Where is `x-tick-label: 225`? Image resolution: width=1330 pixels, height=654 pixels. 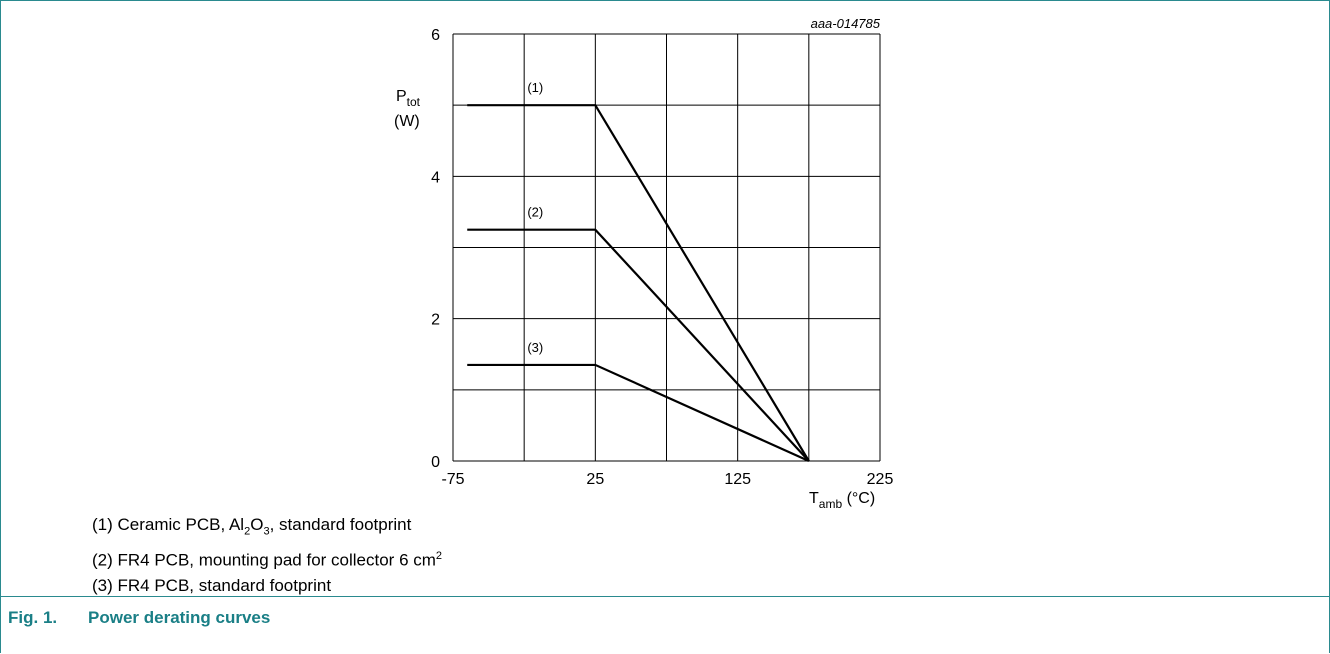
x-tick-label: 225 is located at coordinates (880, 479).